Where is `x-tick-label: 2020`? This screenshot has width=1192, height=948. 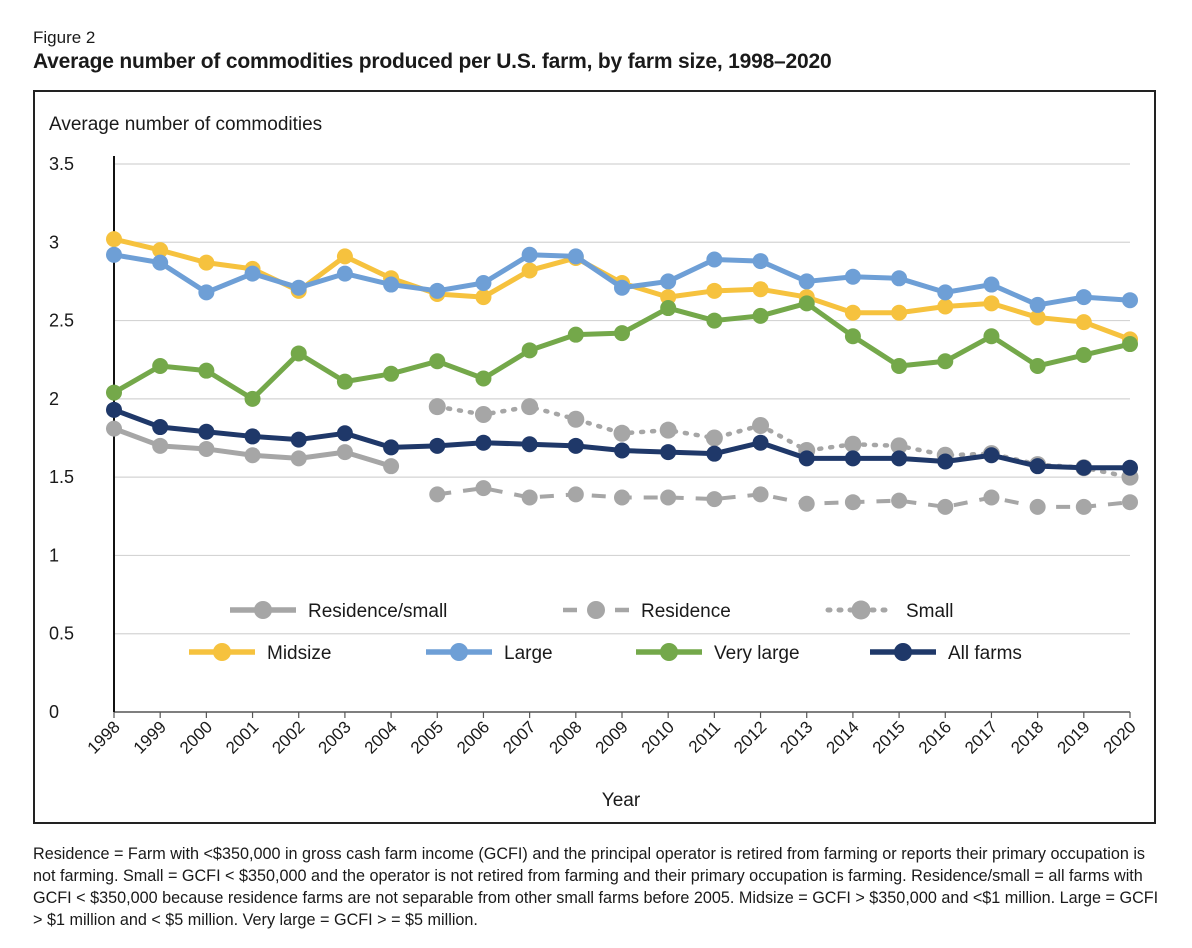
x-tick-label: 2020 is located at coordinates (1120, 737).